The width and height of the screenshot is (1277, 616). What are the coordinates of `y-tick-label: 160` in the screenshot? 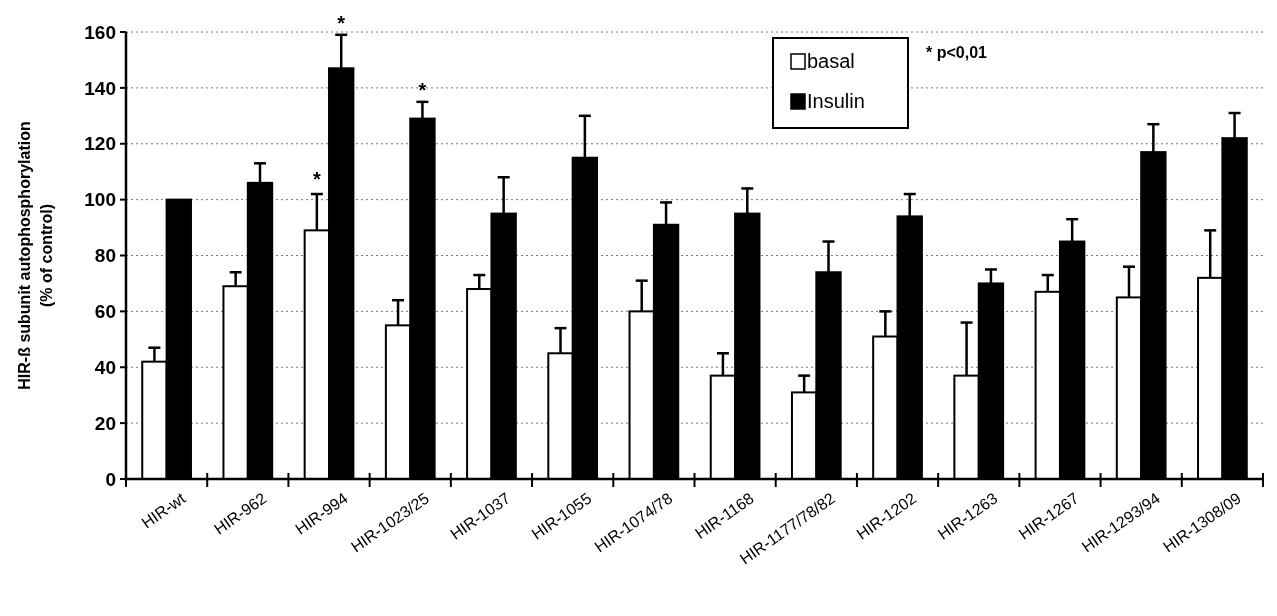 It's located at (100, 32).